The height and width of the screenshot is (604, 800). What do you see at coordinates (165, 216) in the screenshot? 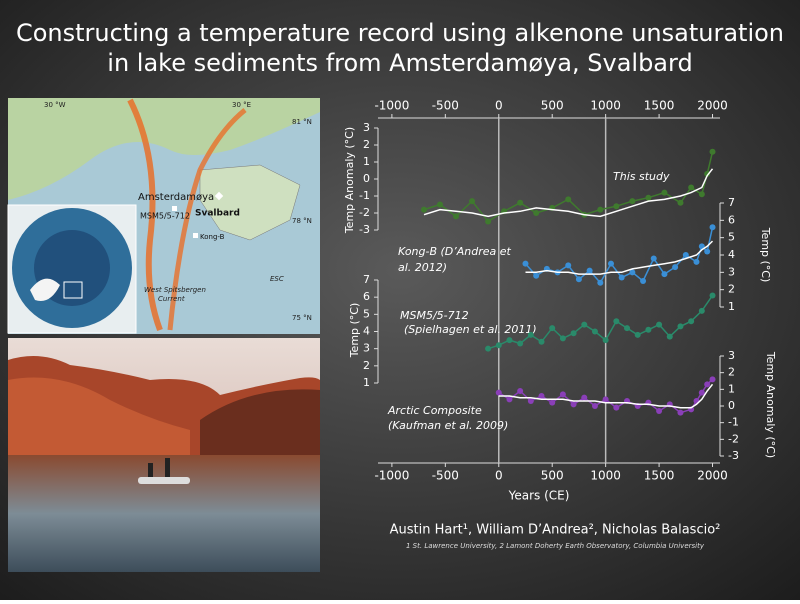
I see `map-label: MSM5/5-712` at bounding box center [165, 216].